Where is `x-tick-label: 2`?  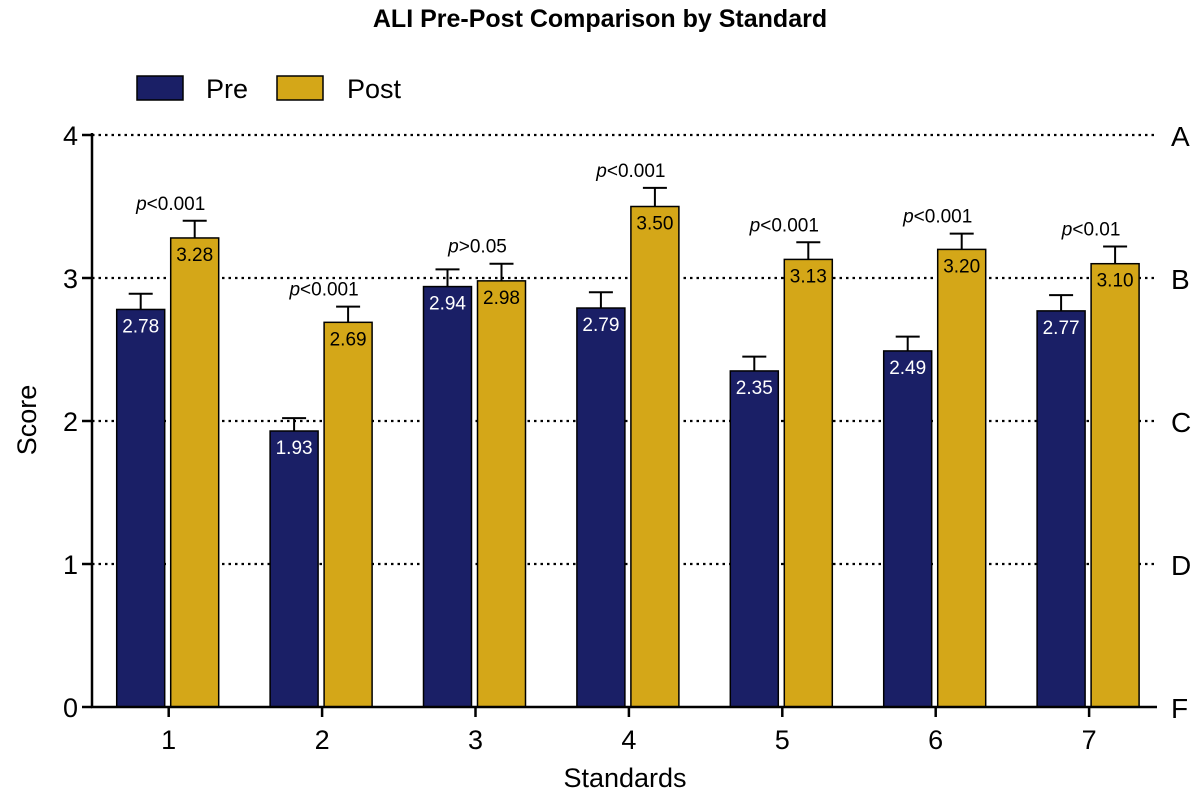 x-tick-label: 2 is located at coordinates (322, 740).